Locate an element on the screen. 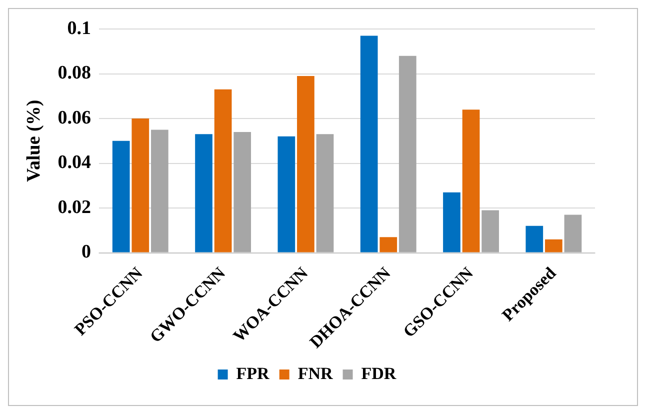 This screenshot has height=414, width=646. legend-label: FPR is located at coordinates (253, 373).